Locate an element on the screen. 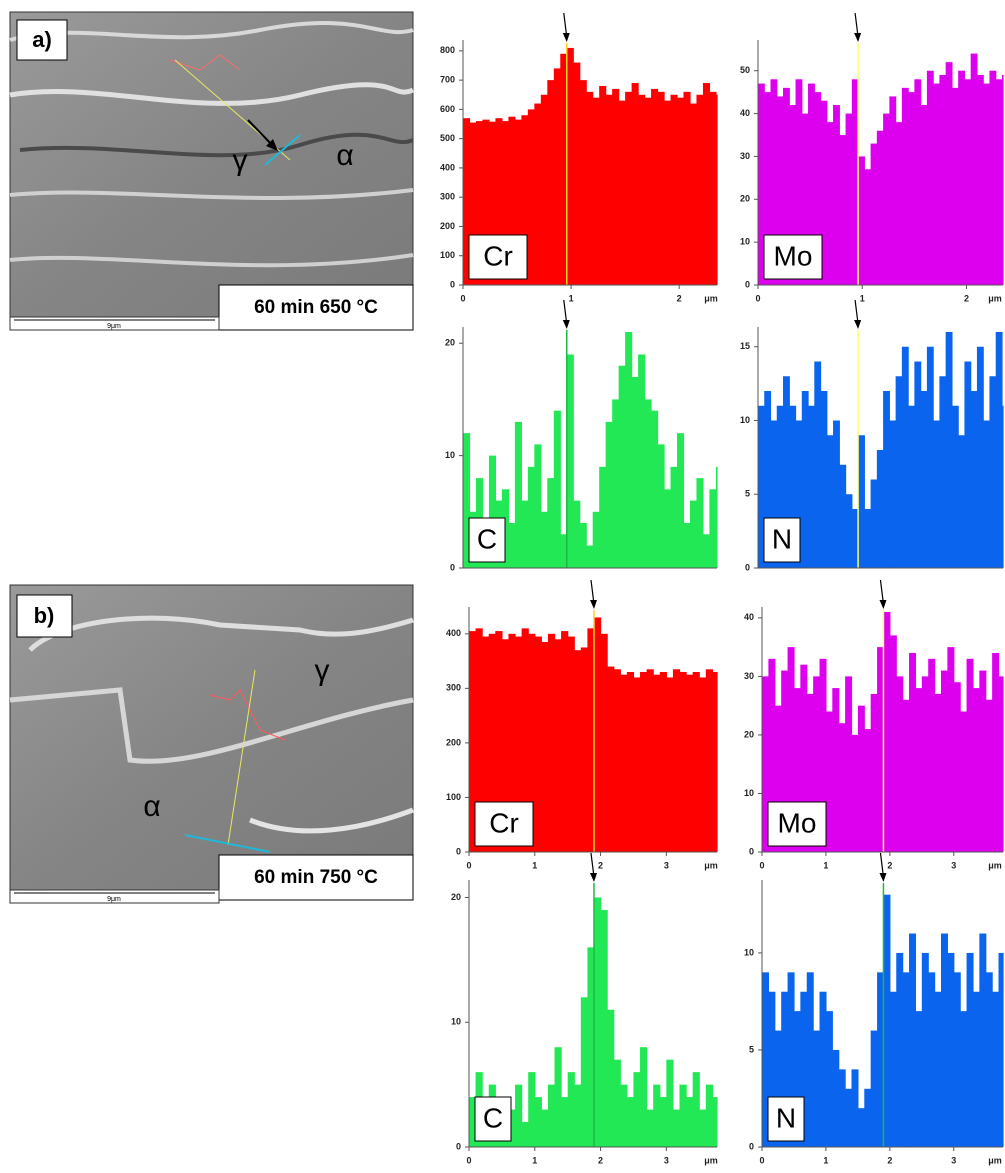  profile-chart: 0 10 20 30 40 50 0 1 2 μm Mo is located at coordinates (872, 157).